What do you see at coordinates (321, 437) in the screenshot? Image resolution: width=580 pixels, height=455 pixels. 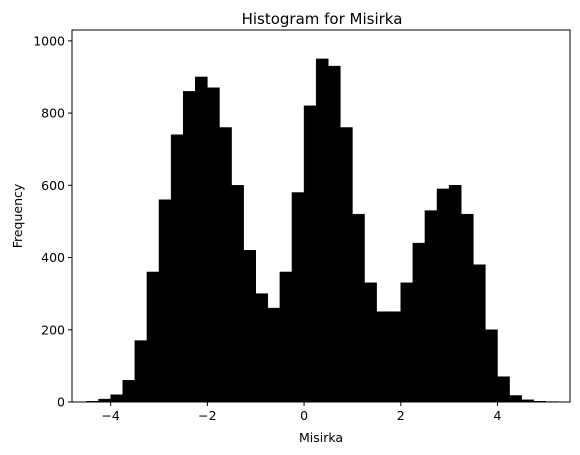 I see `x-axis-label: Misirka` at bounding box center [321, 437].